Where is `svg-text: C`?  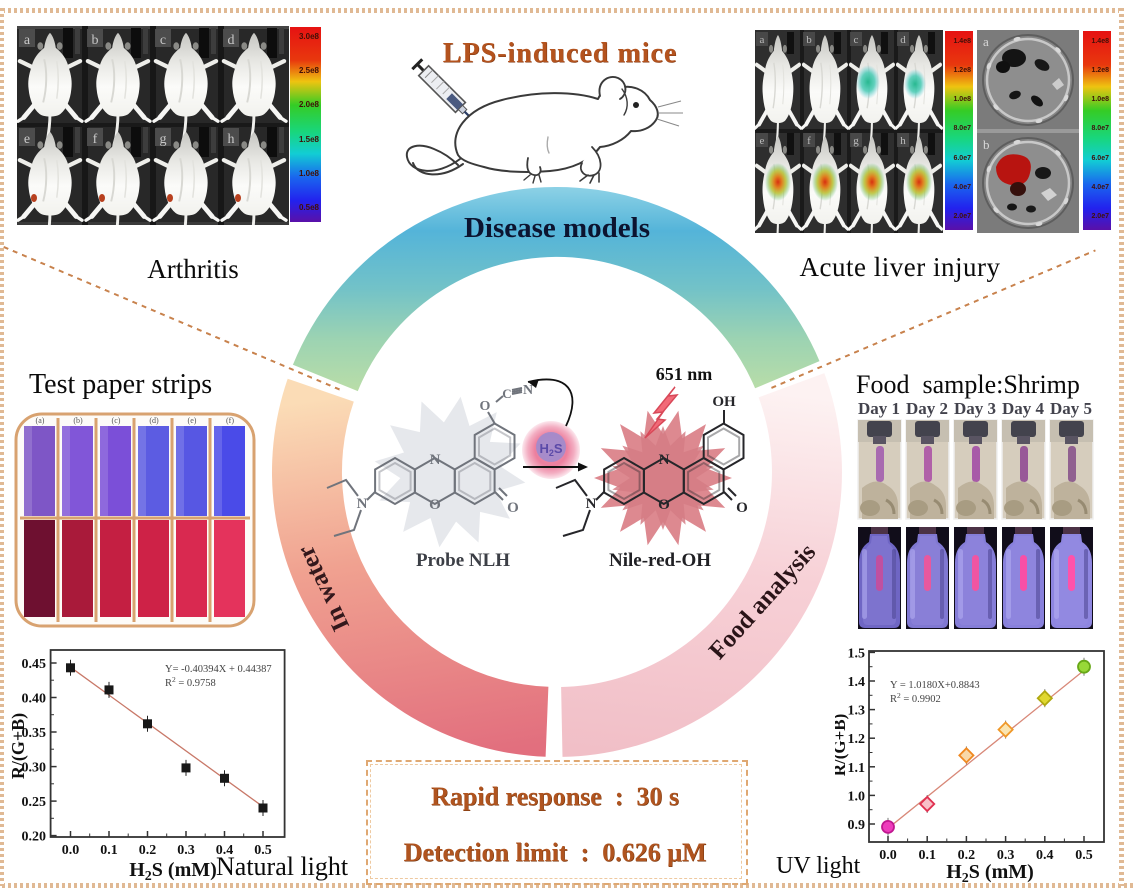 svg-text: C is located at coordinates (506, 393).